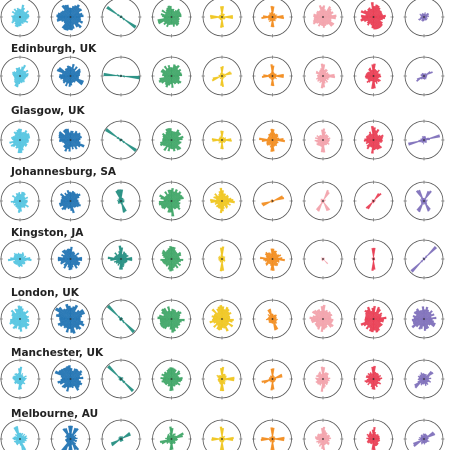 The height and width of the screenshot is (450, 450). What do you see at coordinates (20, 319) in the screenshot?
I see `polar-chart-r5-c0` at bounding box center [20, 319].